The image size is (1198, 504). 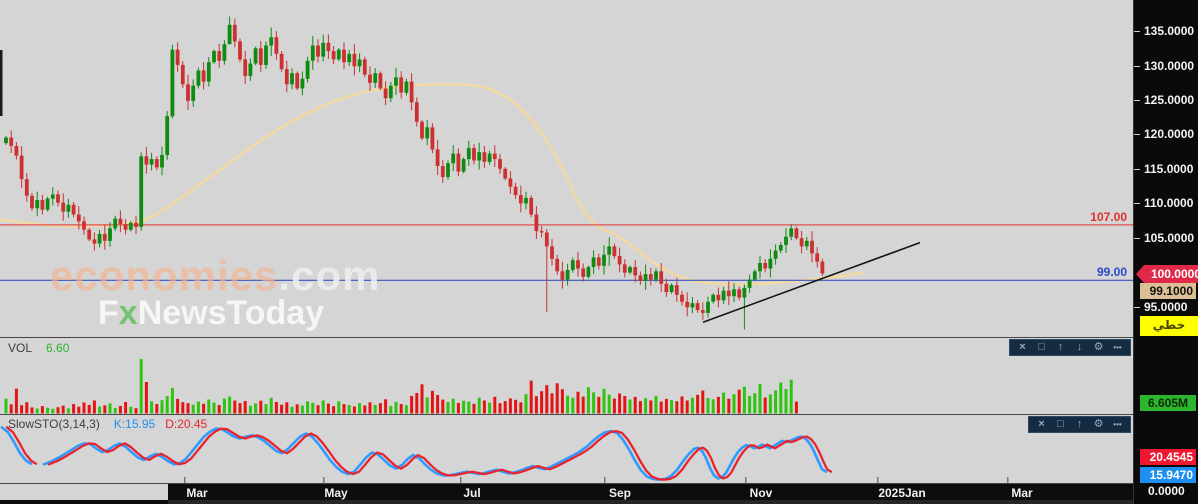 What do you see at coordinates (1079, 347) in the screenshot?
I see `volume-panel-move-down-icon: ↓` at bounding box center [1079, 347].